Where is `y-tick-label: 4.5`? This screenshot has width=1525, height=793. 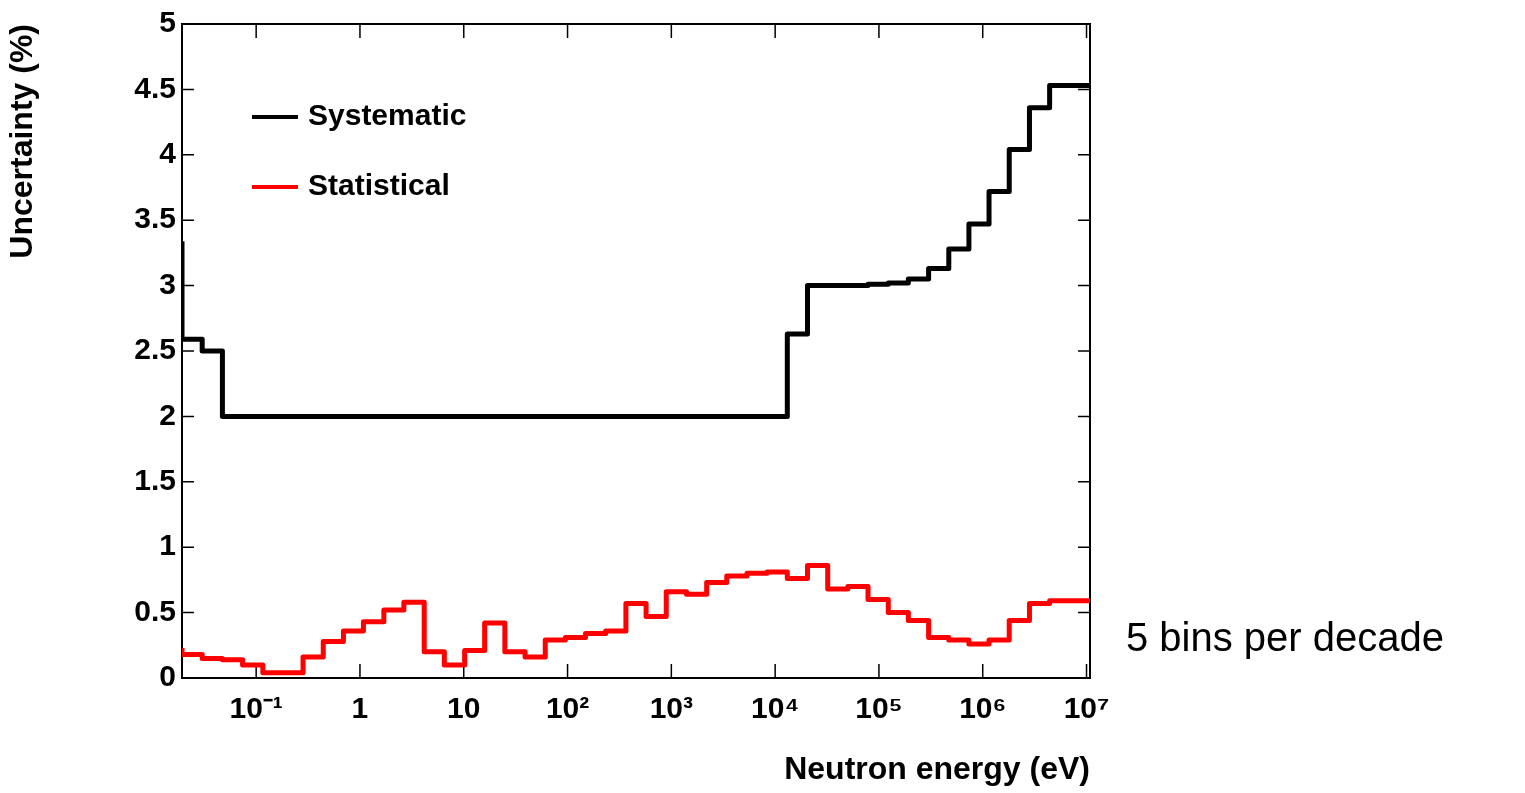 y-tick-label: 4.5 is located at coordinates (155, 87).